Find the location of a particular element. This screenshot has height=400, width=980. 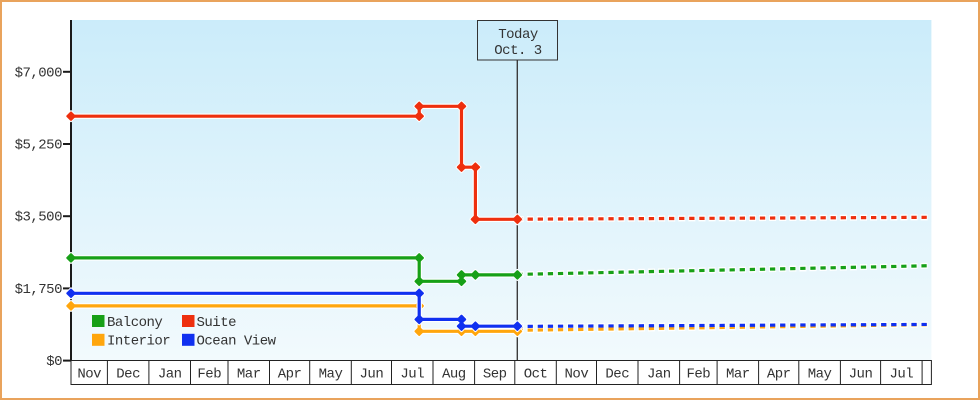

svg-text: Balcony is located at coordinates (134, 323).